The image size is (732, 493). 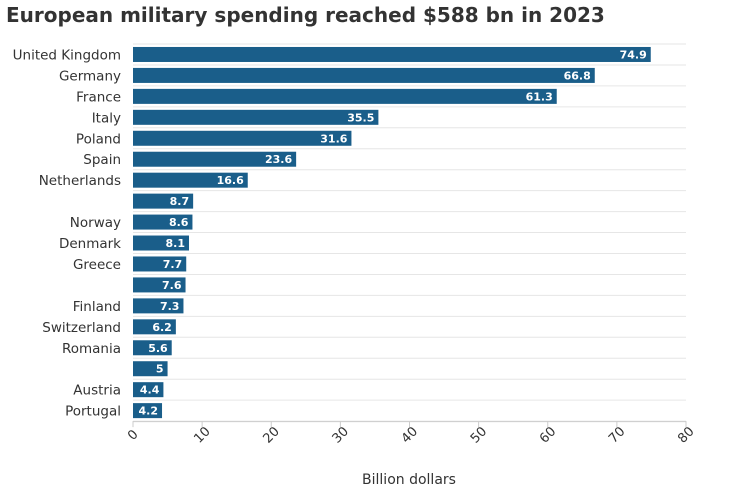 What do you see at coordinates (633, 54) in the screenshot?
I see `value-label: 74.9` at bounding box center [633, 54].